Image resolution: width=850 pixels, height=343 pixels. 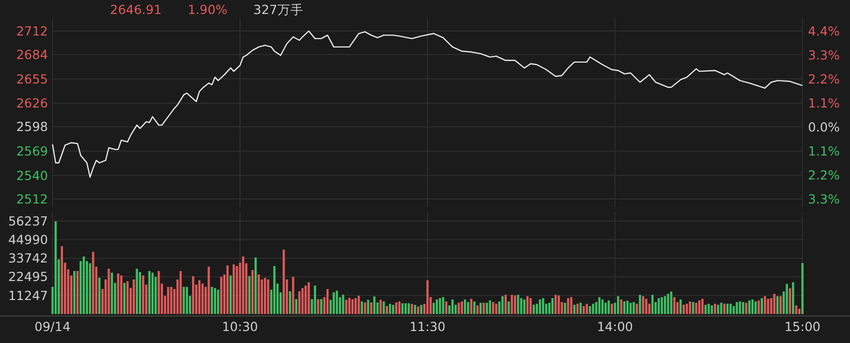 I want to click on y-tick-label: 2712, so click(x=32, y=30).